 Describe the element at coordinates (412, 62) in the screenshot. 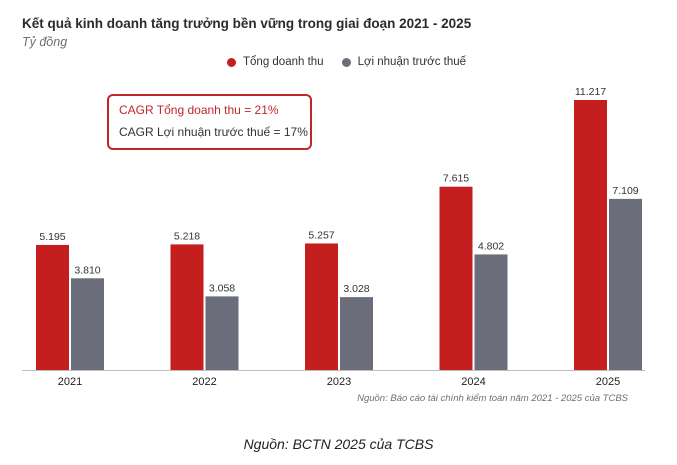

I see `legend-label-profit: Lợi nhuận trước thuế` at that location.